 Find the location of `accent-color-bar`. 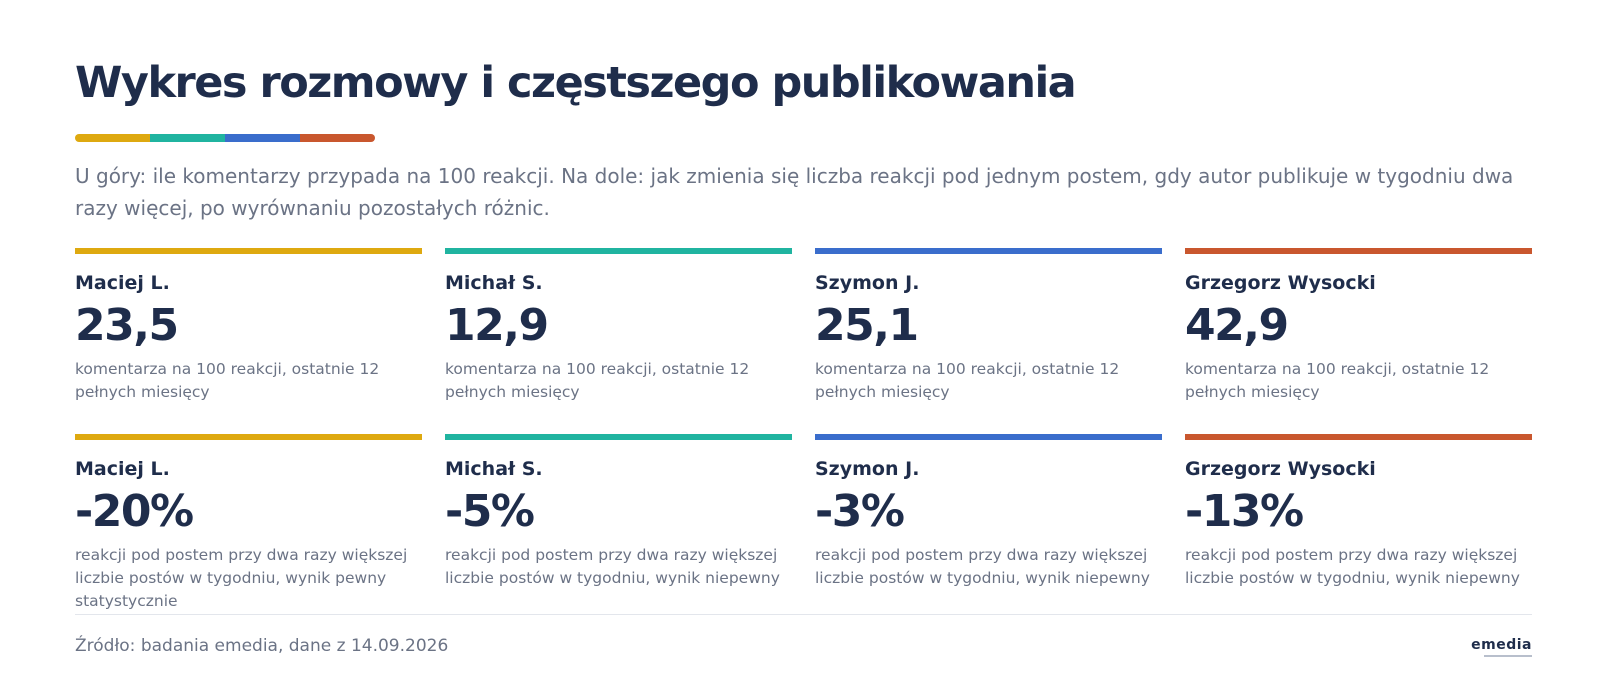

accent-color-bar is located at coordinates (225, 138).